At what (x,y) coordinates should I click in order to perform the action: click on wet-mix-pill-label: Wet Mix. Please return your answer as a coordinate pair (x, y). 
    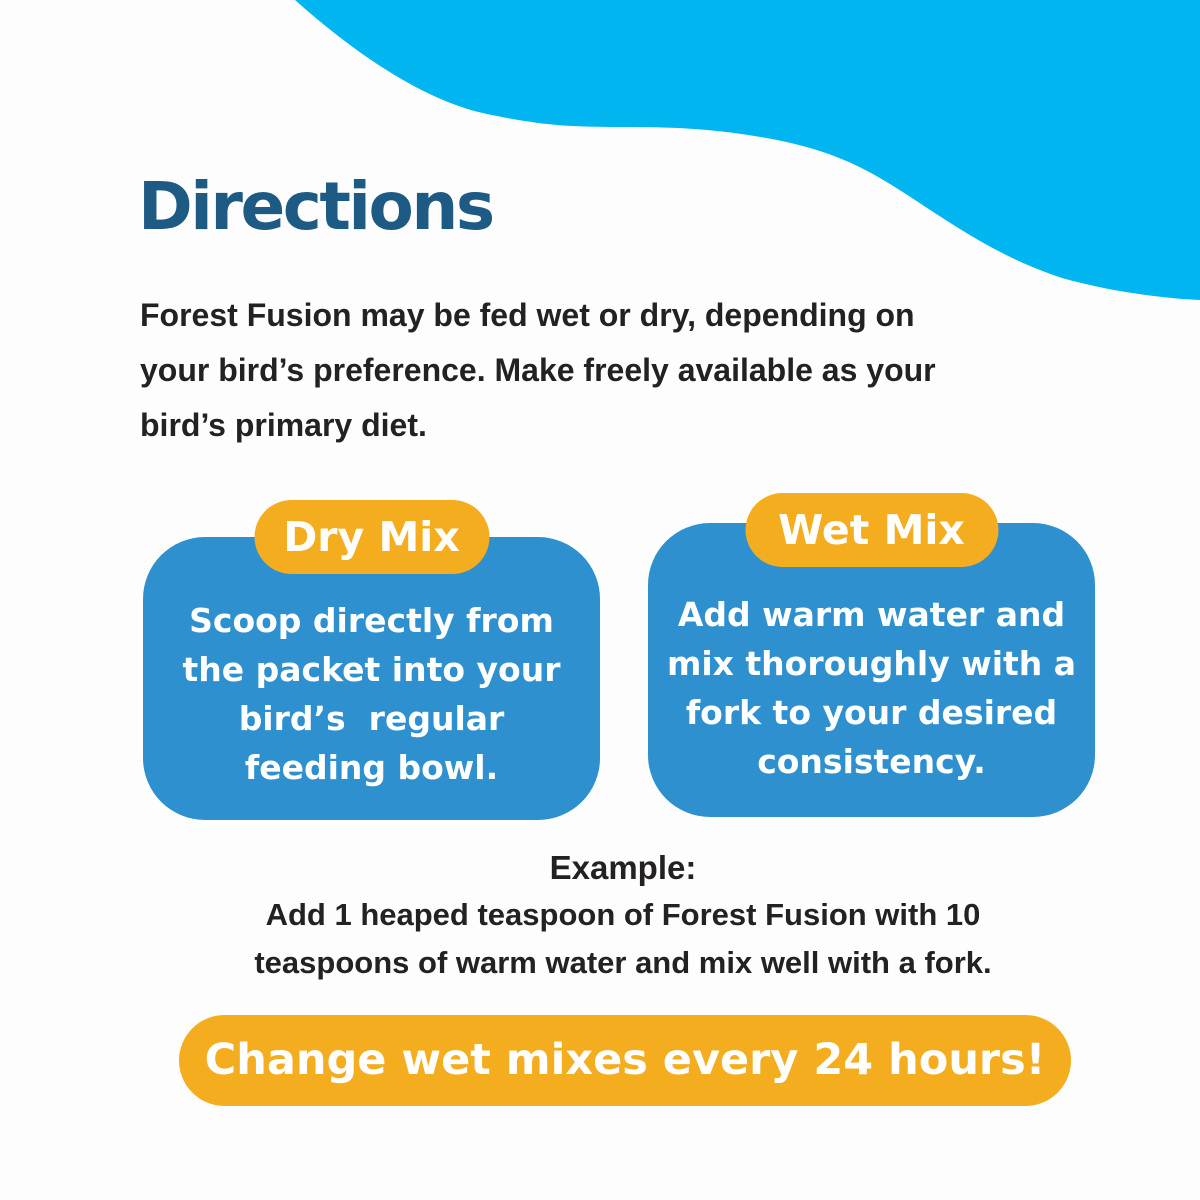
    Looking at the image, I should click on (871, 530).